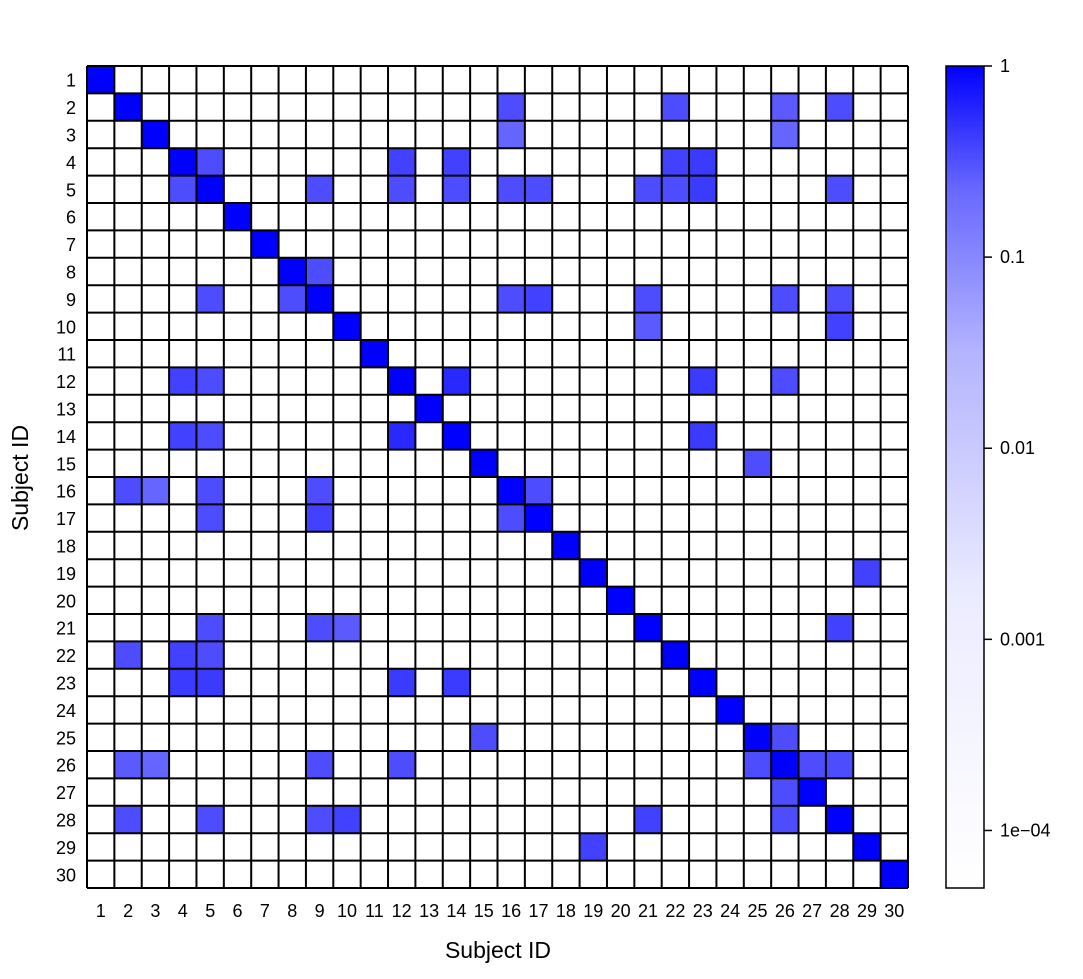 The height and width of the screenshot is (979, 1083). Describe the element at coordinates (648, 911) in the screenshot. I see `x-tick-label: 21` at that location.